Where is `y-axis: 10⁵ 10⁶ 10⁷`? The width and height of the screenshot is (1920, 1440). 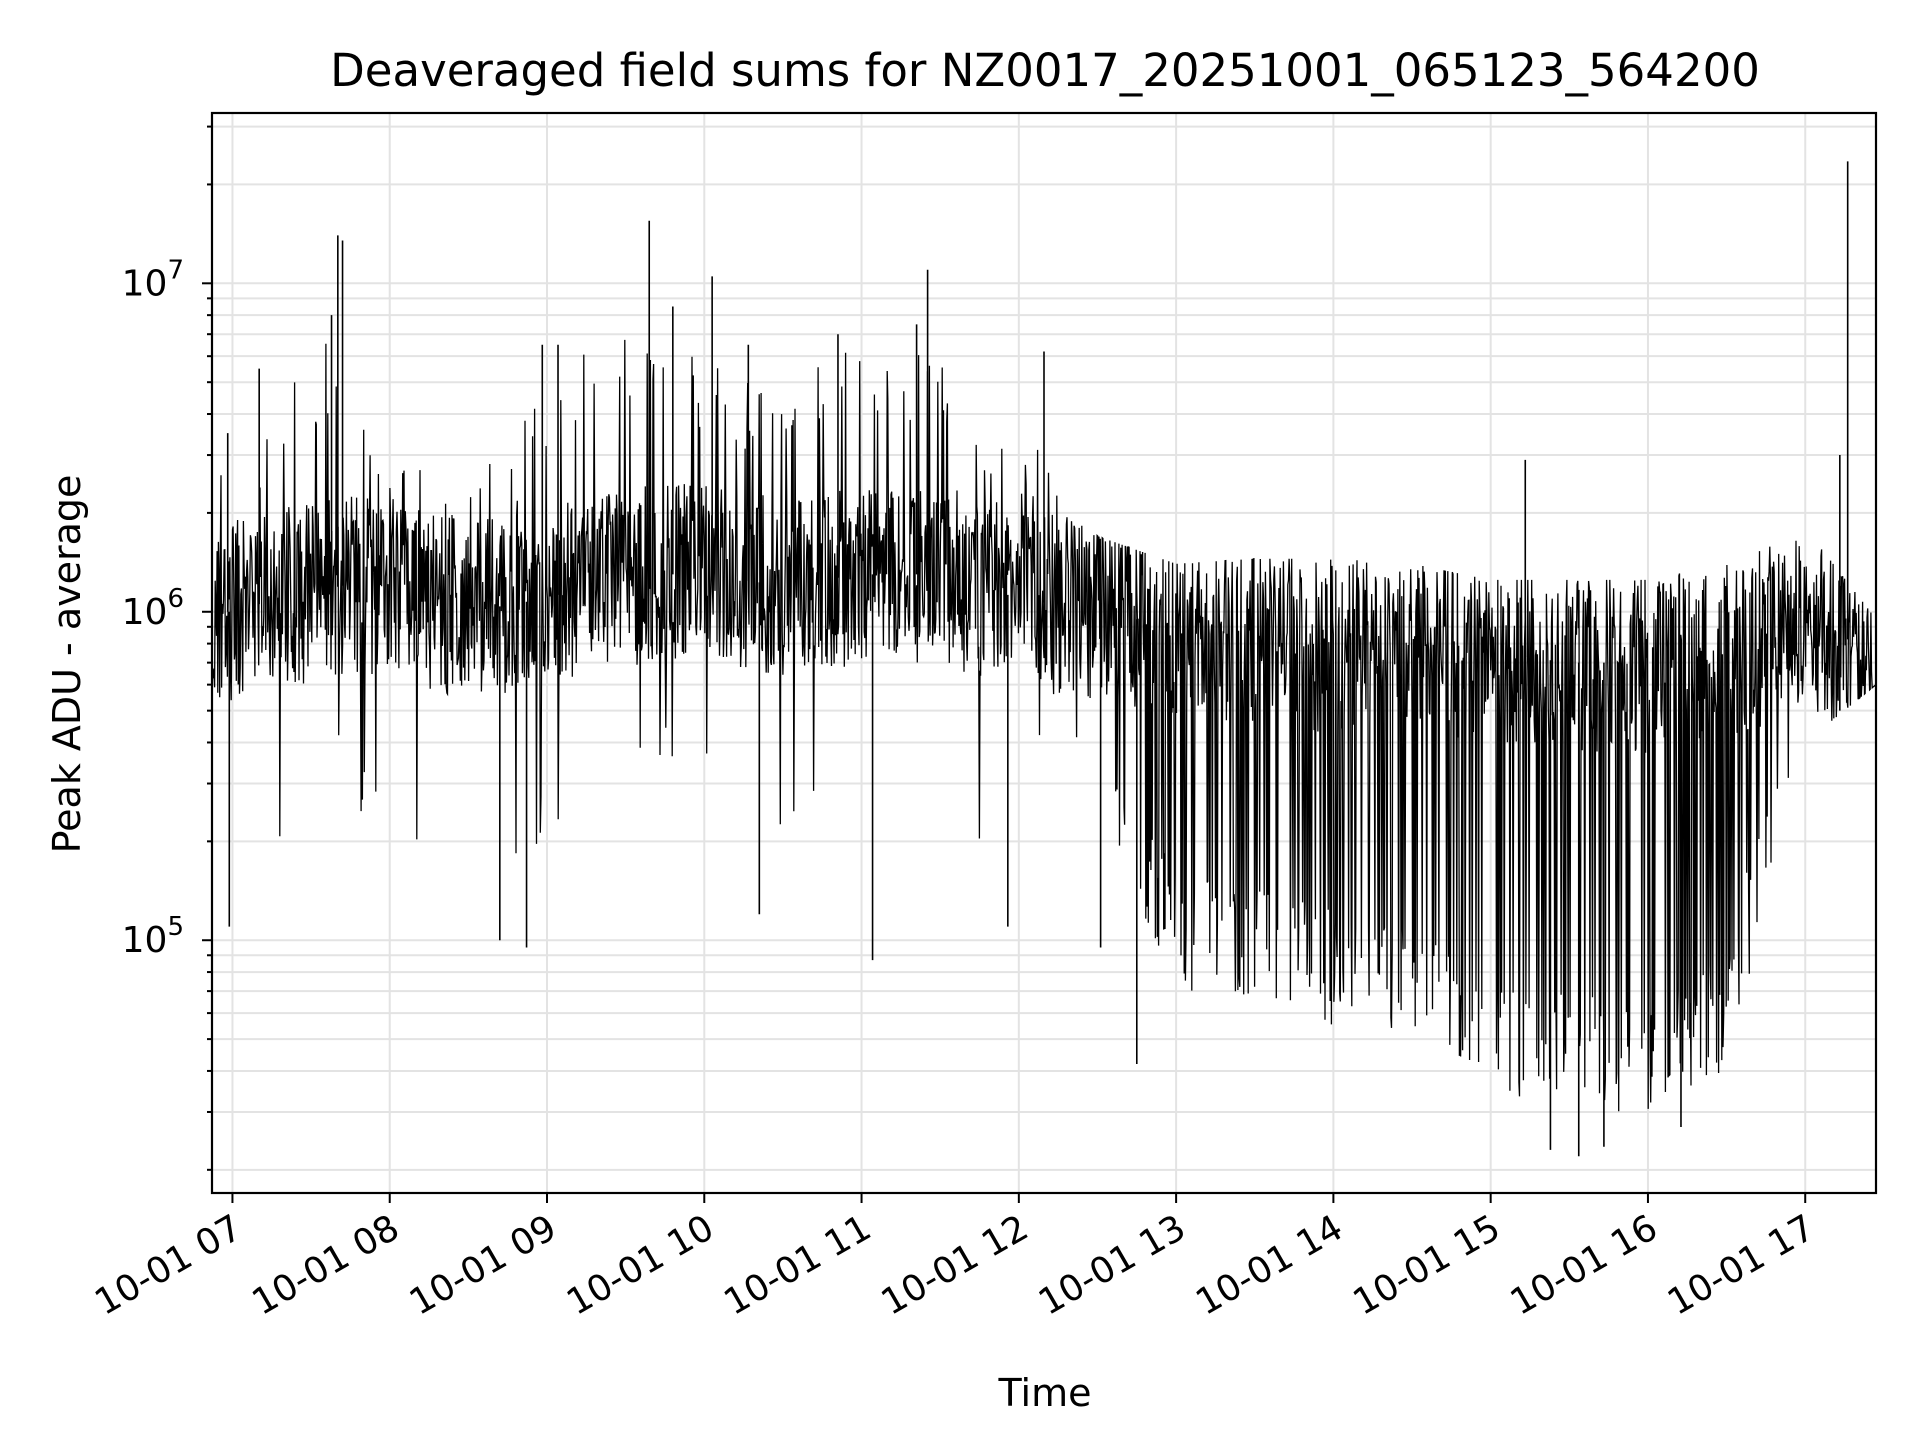
y-axis: 10⁵ 10⁶ 10⁷ is located at coordinates (167, 648).